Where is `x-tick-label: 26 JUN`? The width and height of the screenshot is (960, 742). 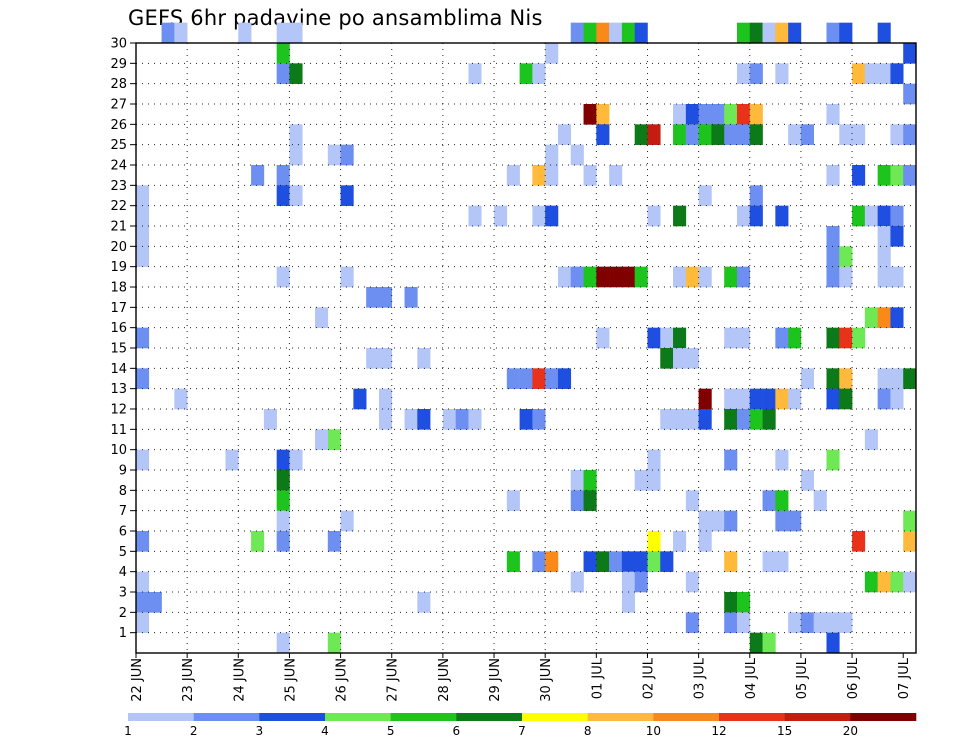 x-tick-label: 26 JUN is located at coordinates (342, 680).